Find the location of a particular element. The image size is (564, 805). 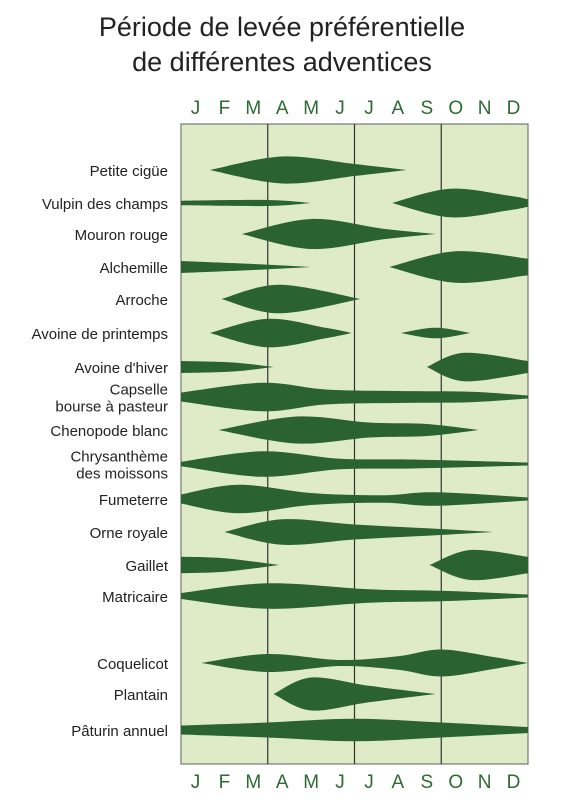

species-row: Coquelicot is located at coordinates (312, 663).